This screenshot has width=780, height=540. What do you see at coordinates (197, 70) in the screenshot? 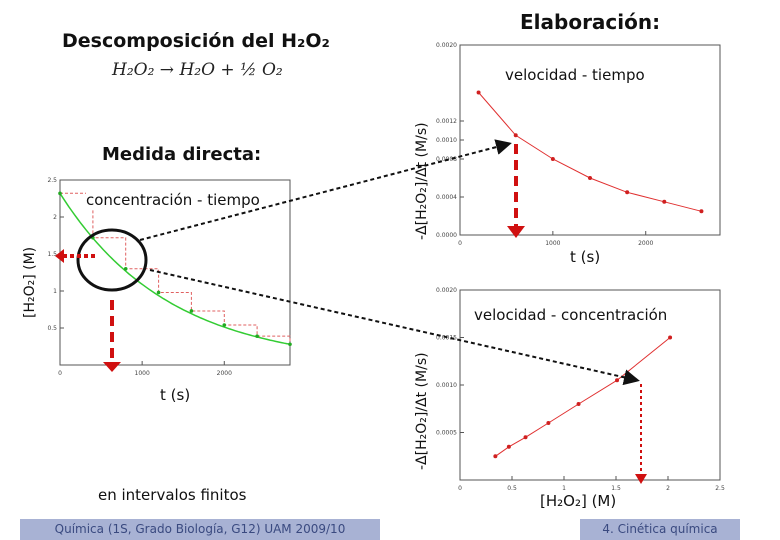
I see `reaction-equation: H₂O₂ → H₂O + ½ O₂` at bounding box center [197, 70].